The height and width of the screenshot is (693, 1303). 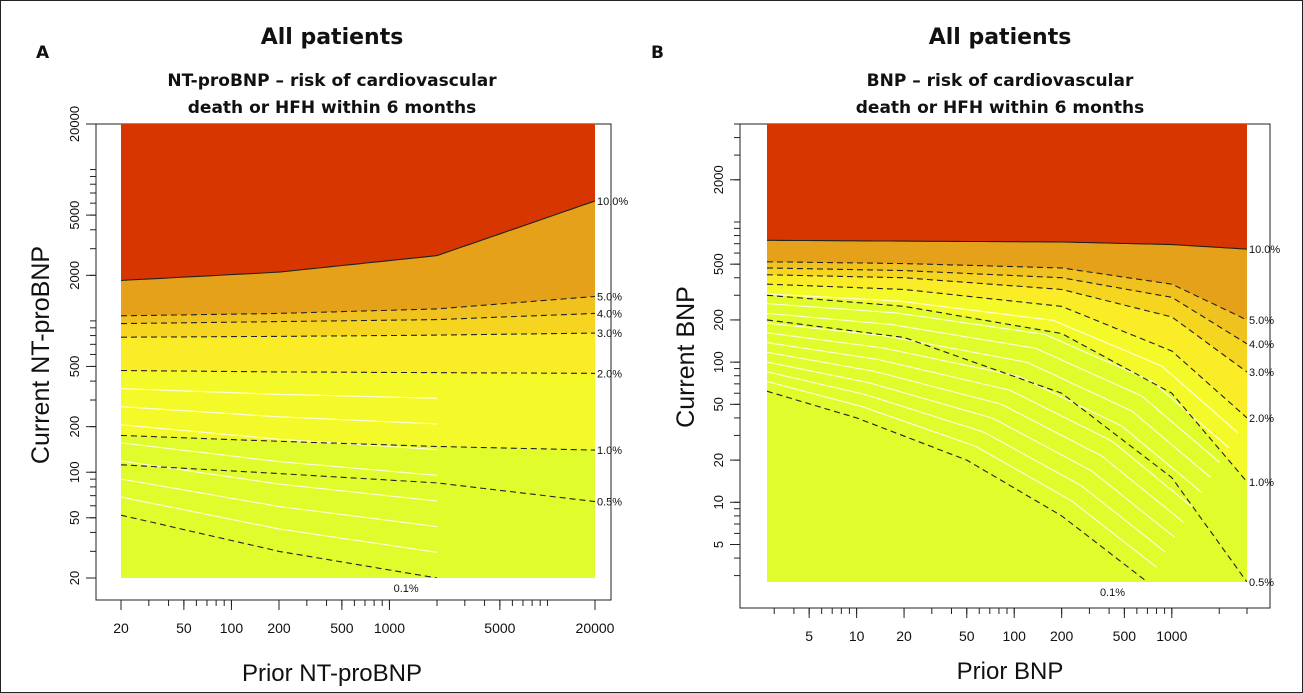 I want to click on panel-a-x-tick-label: 200, so click(x=279, y=628).